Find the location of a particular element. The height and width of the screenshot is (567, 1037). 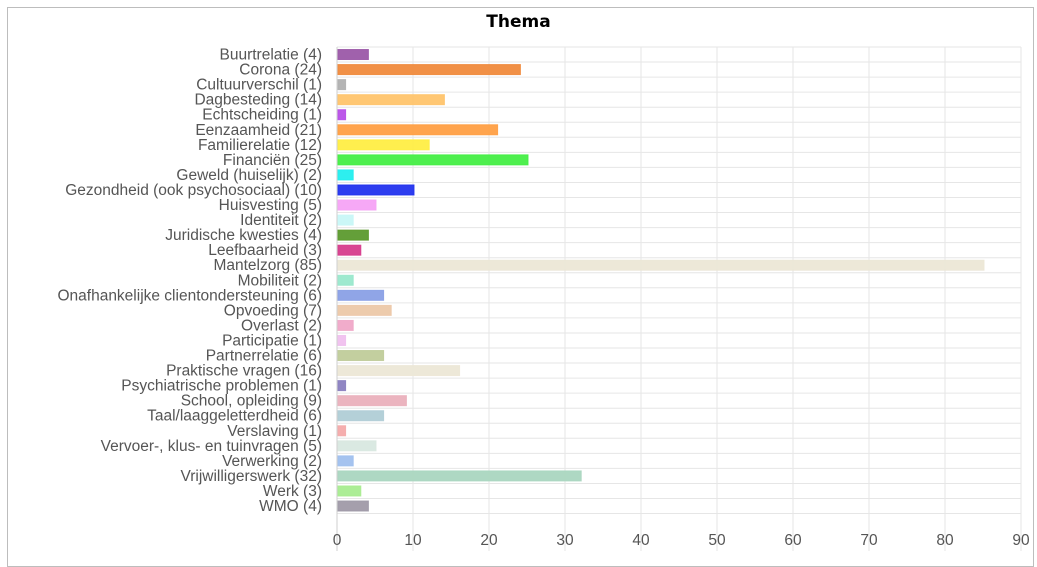

category-label: Participatie (1) is located at coordinates (272, 340).